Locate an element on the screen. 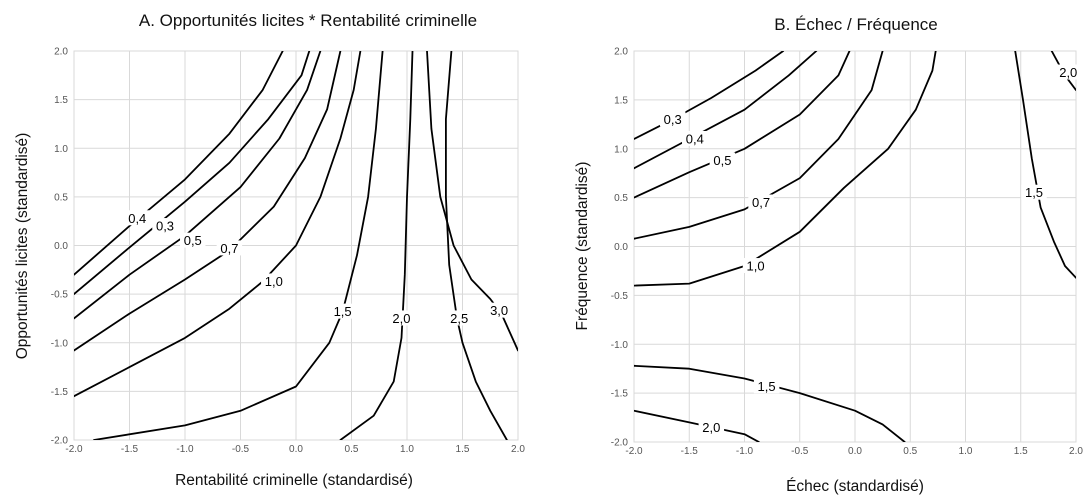  chart-title: B. Échec / Fréquence is located at coordinates (855, 24).